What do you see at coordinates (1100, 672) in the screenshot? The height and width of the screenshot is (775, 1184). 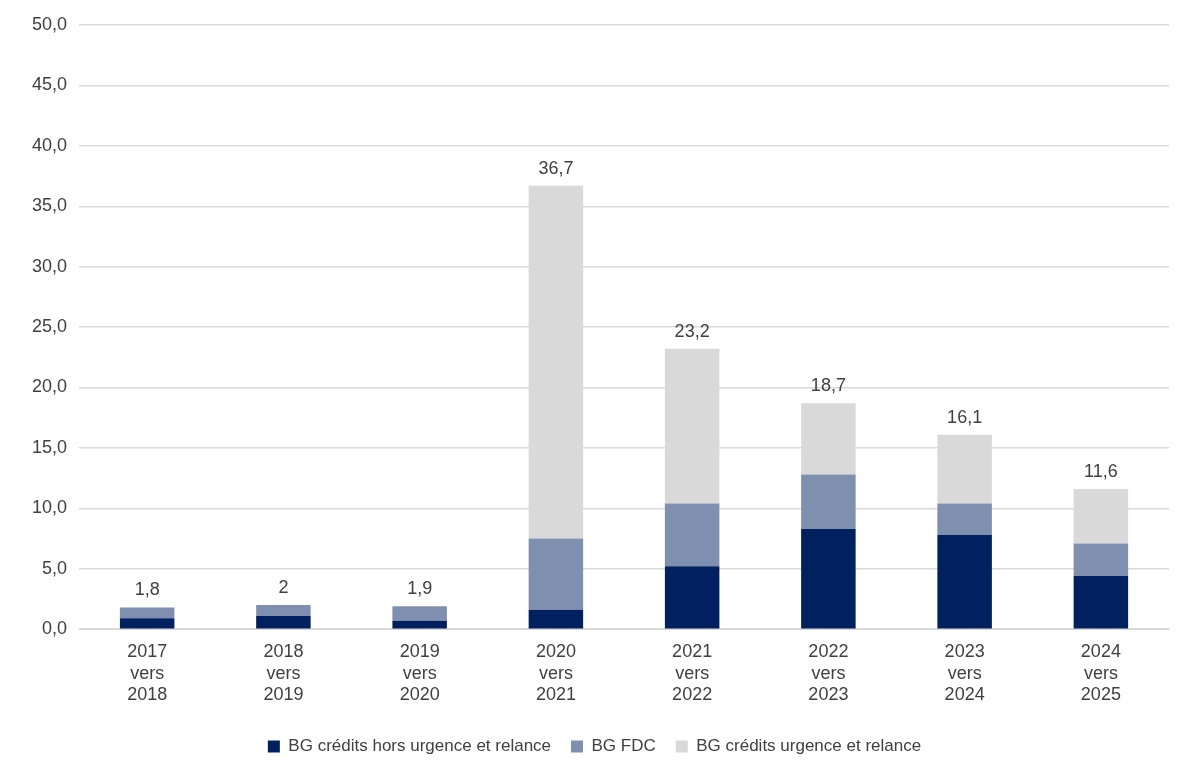 I see `x-tick-label: 2024 vers 2025` at bounding box center [1100, 672].